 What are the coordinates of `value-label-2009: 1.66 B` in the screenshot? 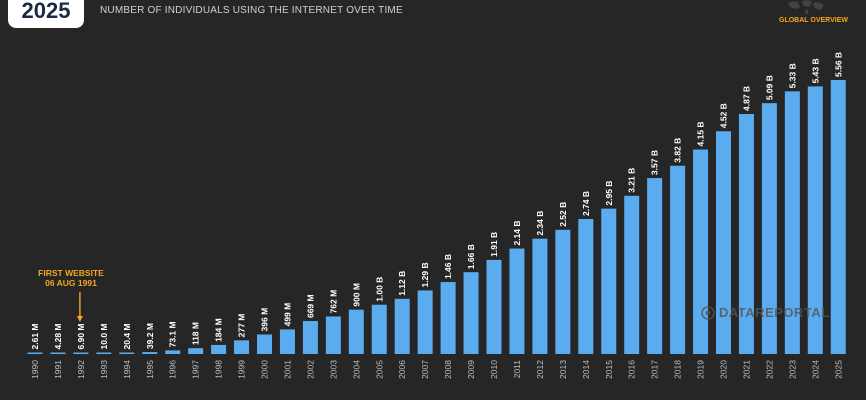 It's located at (471, 256).